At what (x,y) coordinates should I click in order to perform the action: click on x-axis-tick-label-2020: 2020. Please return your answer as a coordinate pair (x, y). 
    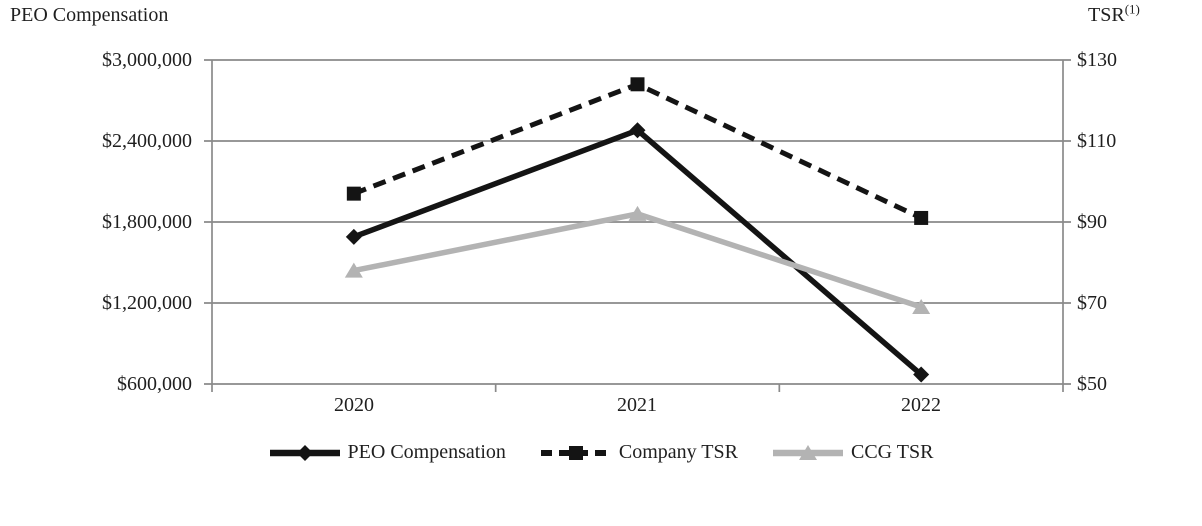
    Looking at the image, I should click on (354, 405).